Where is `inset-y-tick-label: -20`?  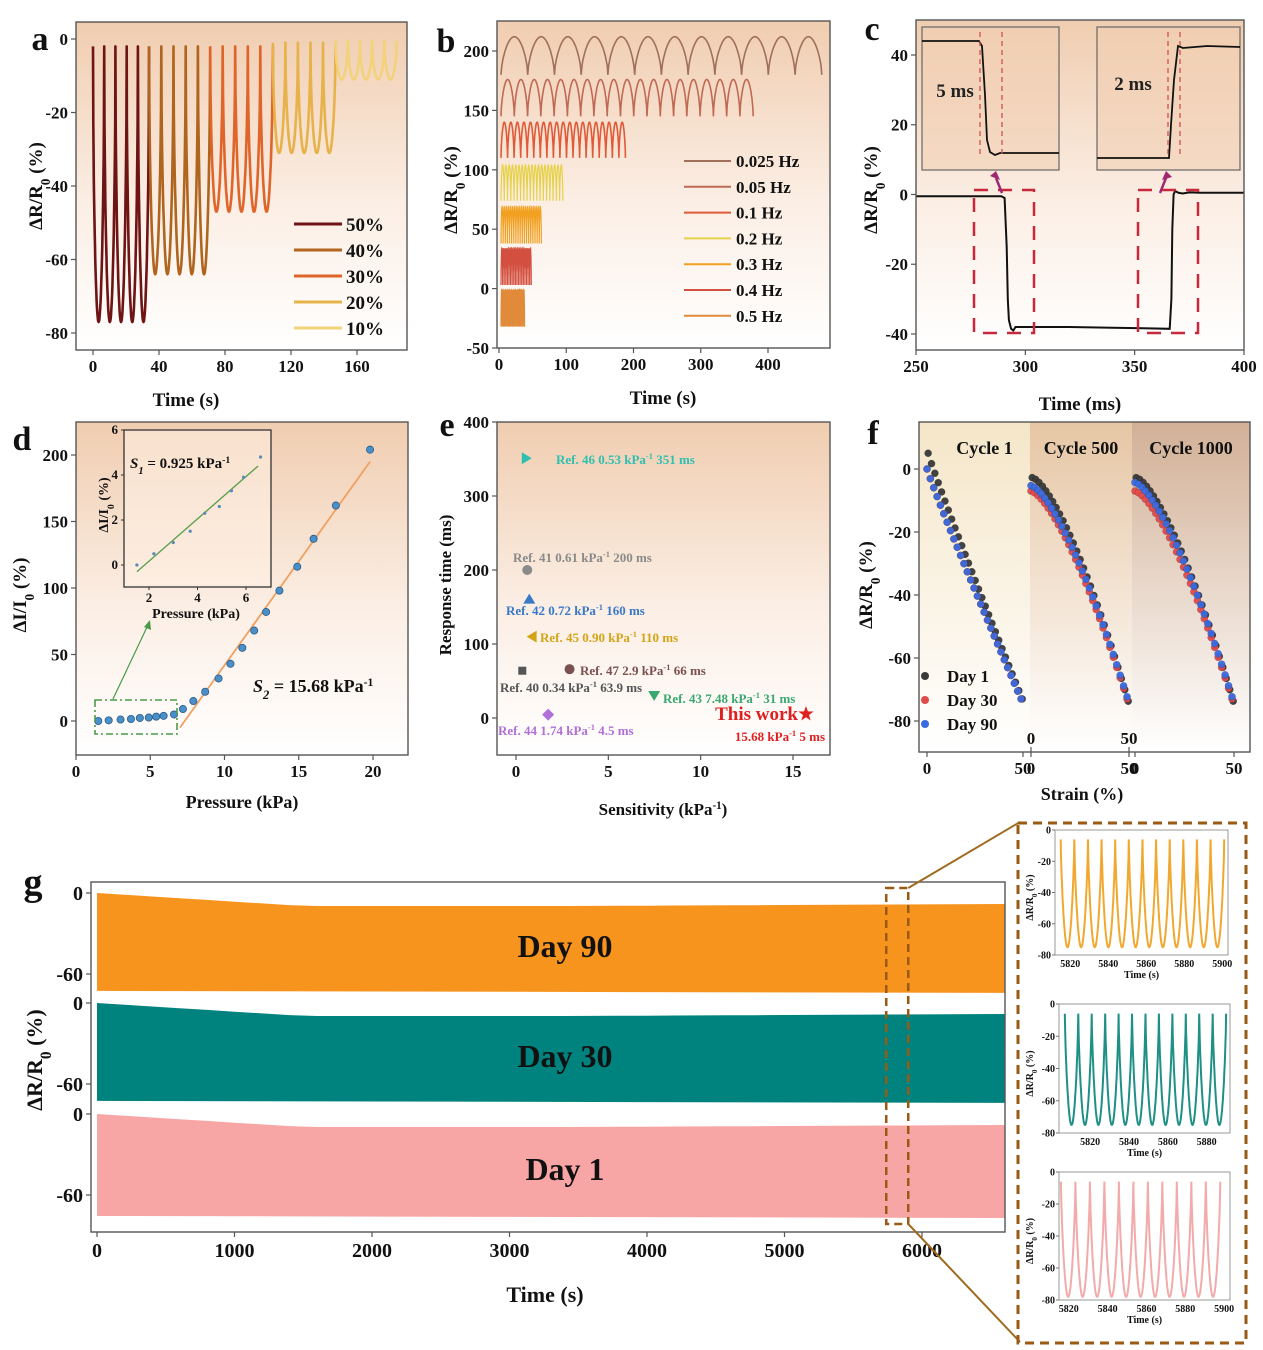 inset-y-tick-label: -20 is located at coordinates (1048, 1205).